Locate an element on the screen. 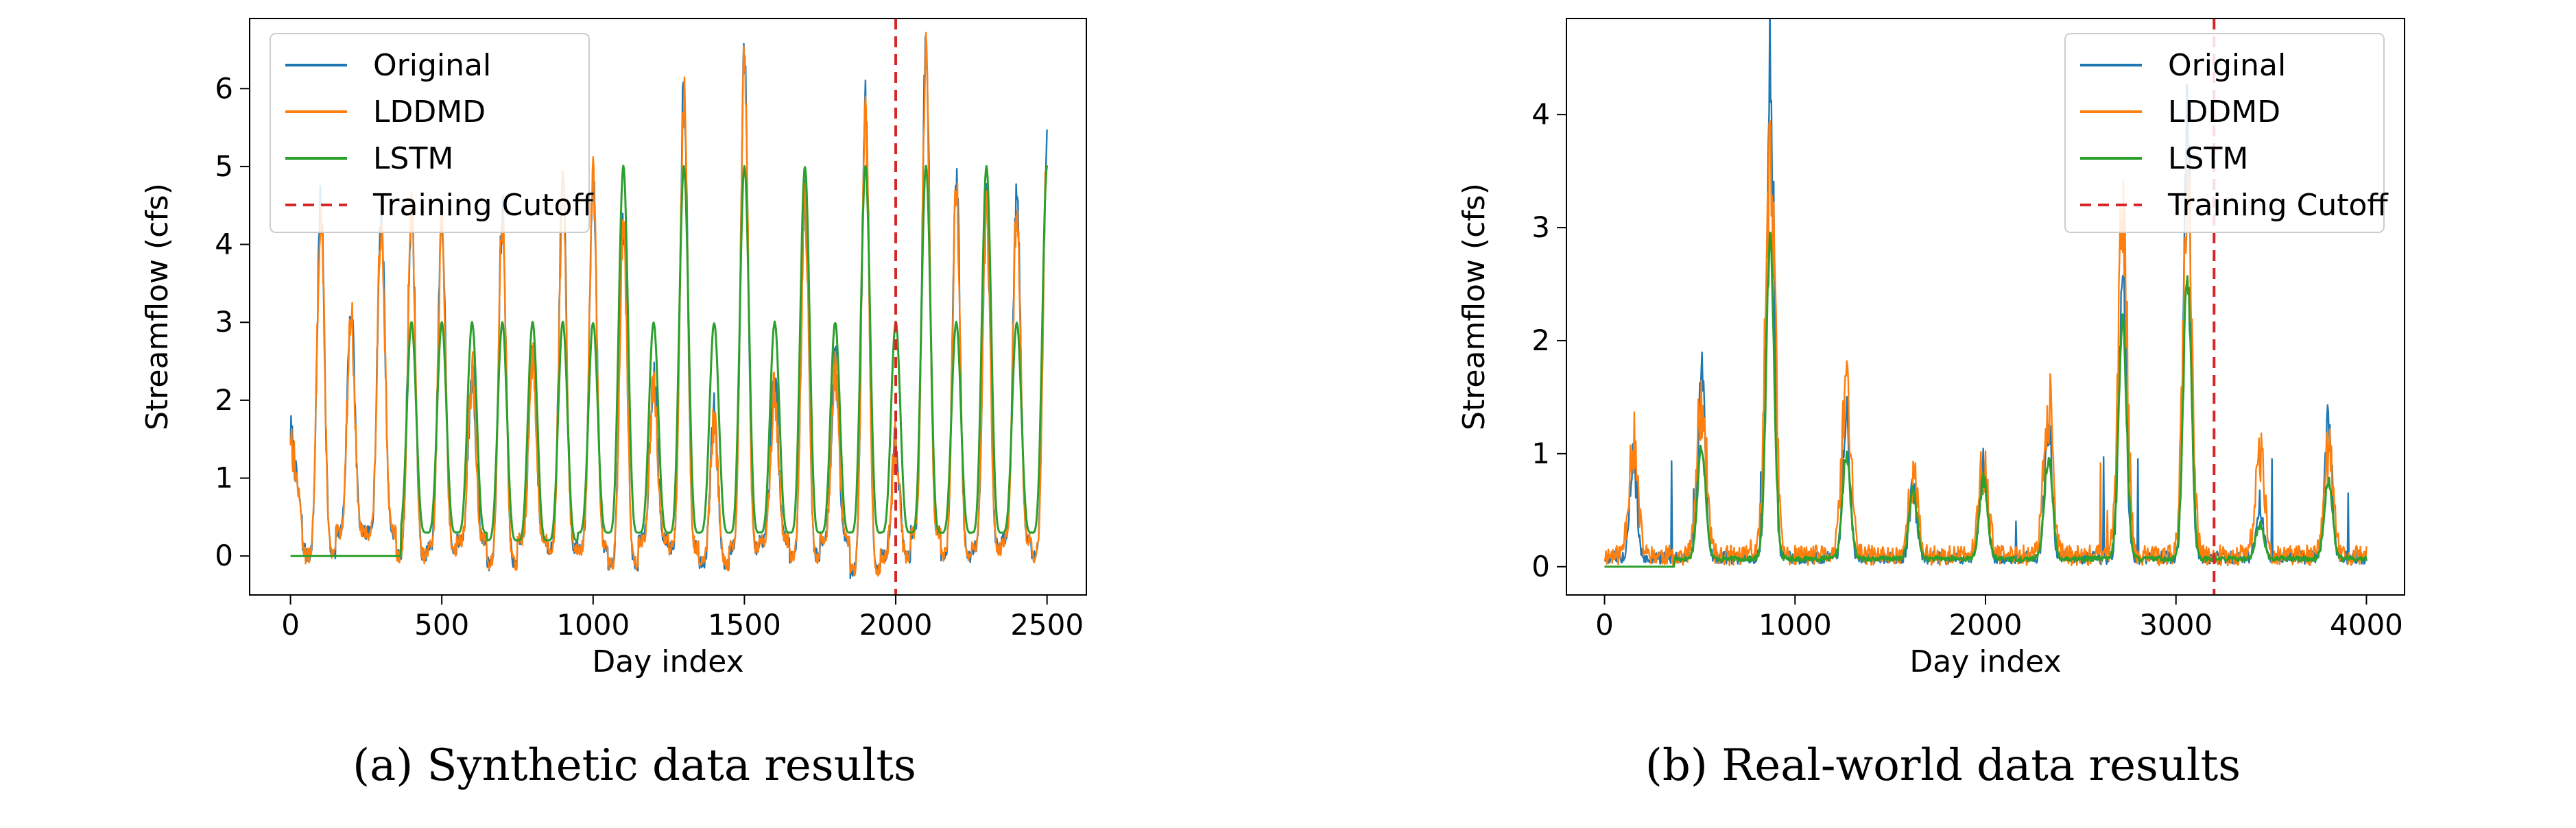 This screenshot has height=828, width=2576. caption-b: (b) Real-world data results is located at coordinates (1943, 765).